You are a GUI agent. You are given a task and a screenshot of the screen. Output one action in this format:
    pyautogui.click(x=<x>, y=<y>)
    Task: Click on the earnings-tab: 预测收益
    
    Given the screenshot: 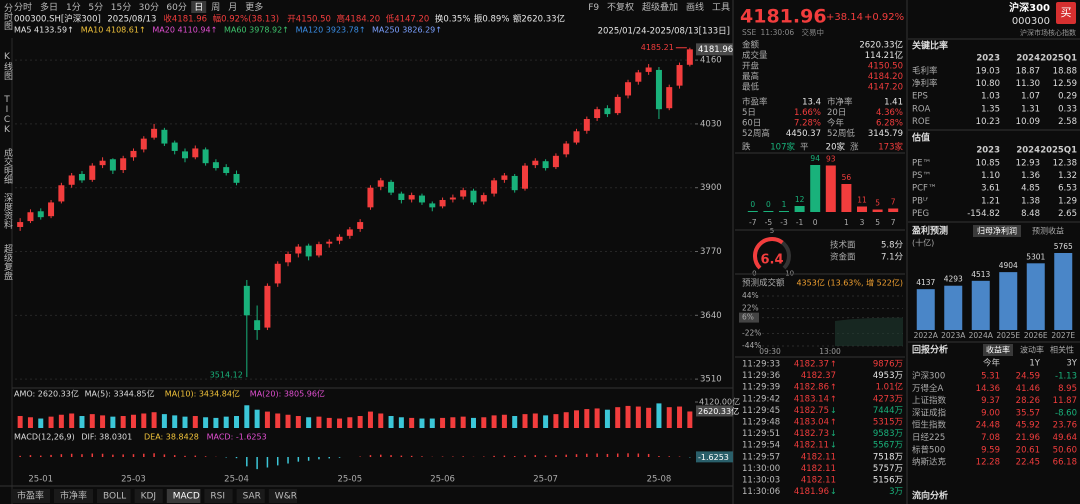 What is the action you would take?
    pyautogui.click(x=1048, y=231)
    